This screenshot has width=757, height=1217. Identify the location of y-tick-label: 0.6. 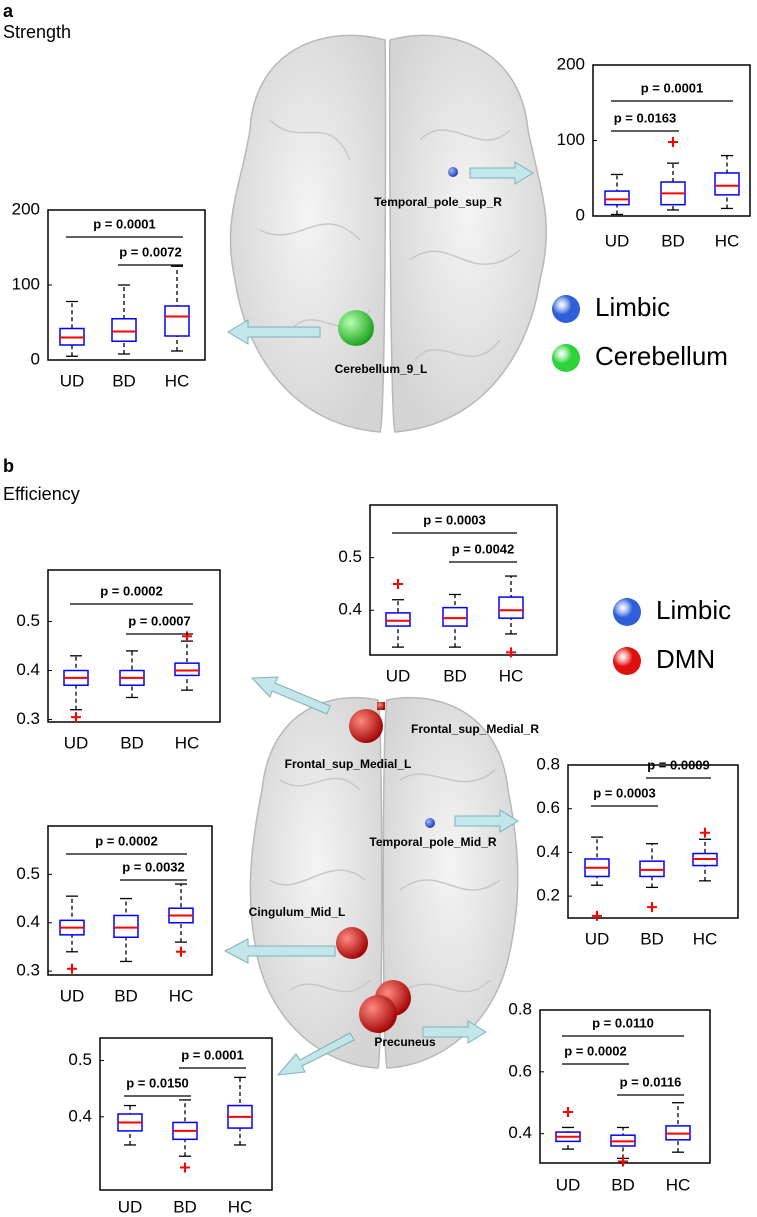
(548, 807).